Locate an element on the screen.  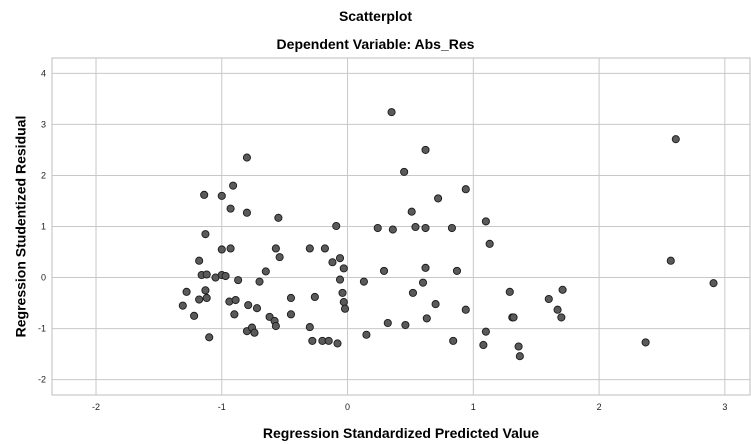
y-tick-label: -2 is located at coordinates (42, 380).